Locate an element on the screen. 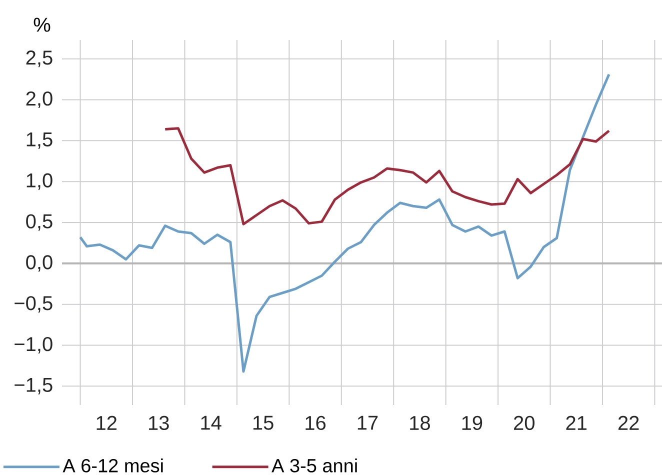  y-tick-label: −1,5 is located at coordinates (33, 386).